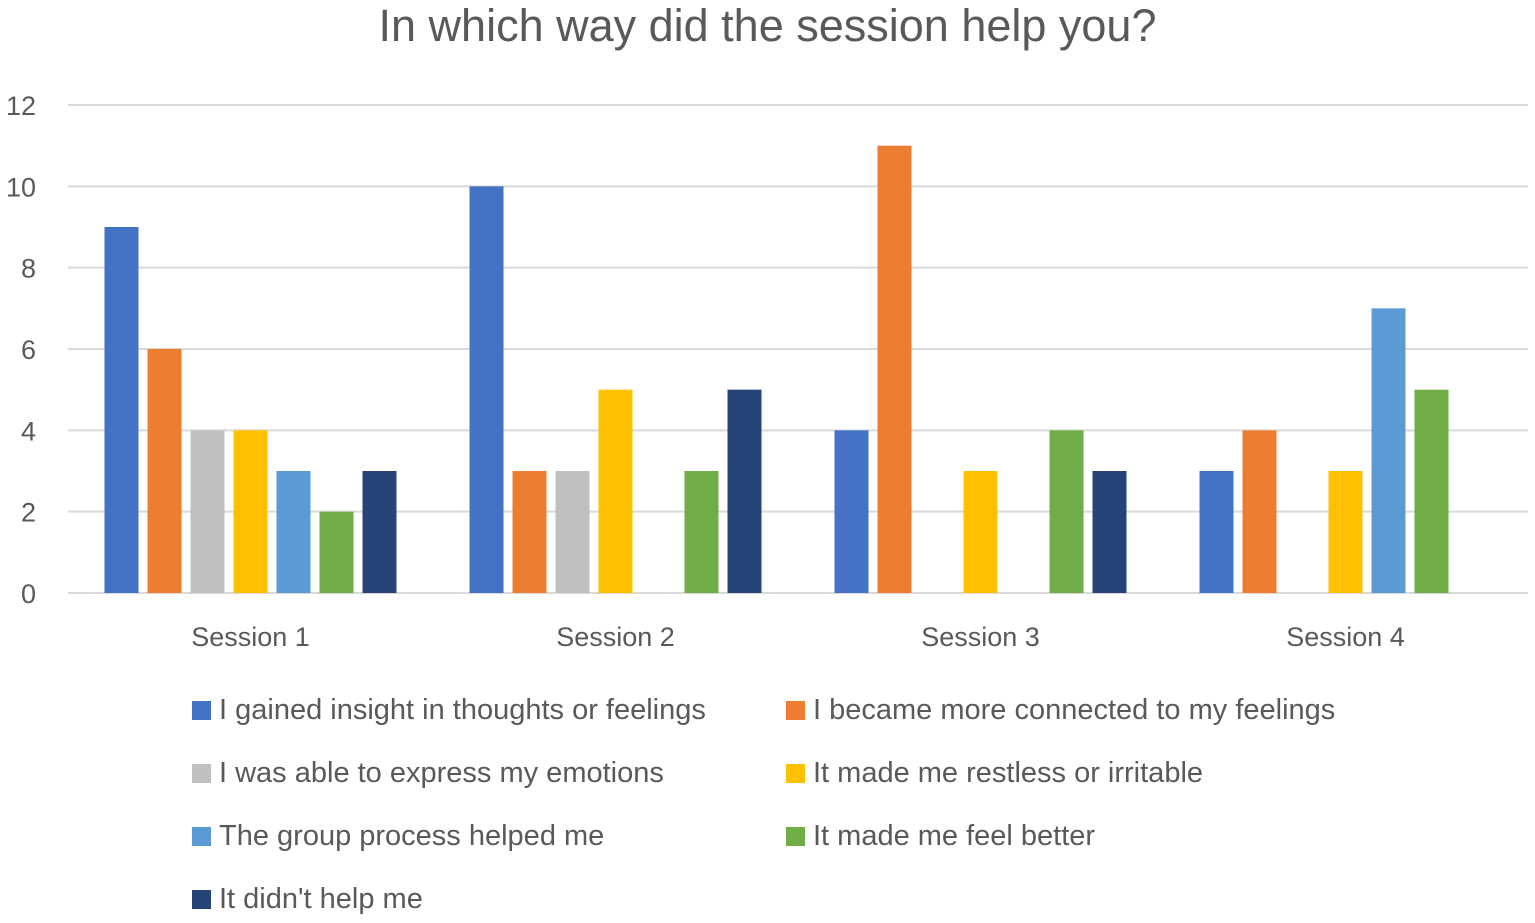  I want to click on legend-item: It made me restless or irritable, so click(994, 773).